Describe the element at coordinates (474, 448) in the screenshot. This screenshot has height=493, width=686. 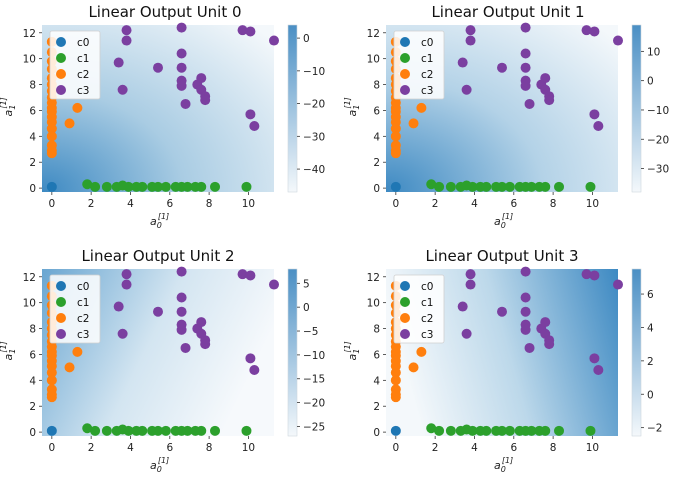
I see `x-tick-label: 4` at that location.